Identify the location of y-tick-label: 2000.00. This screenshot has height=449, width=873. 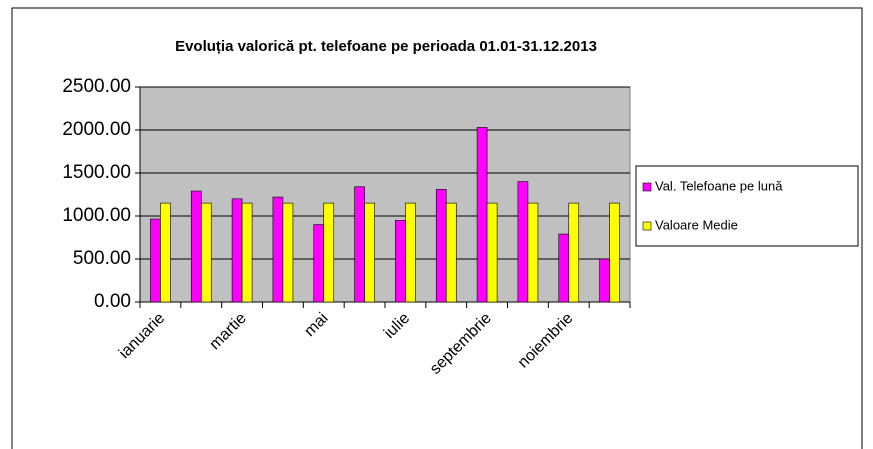
(96, 129).